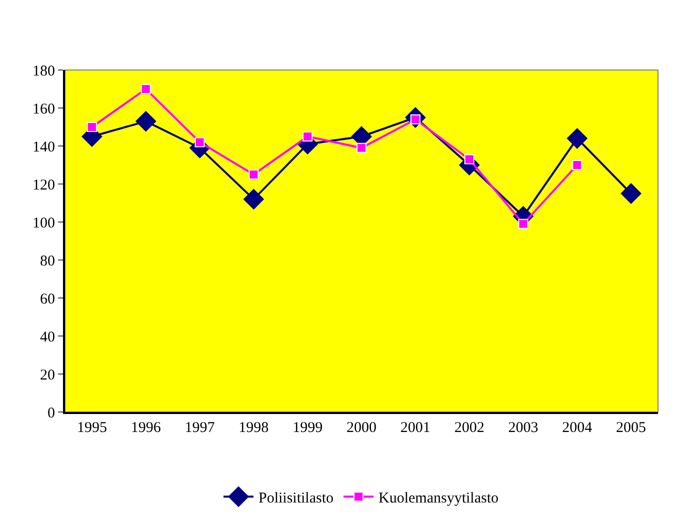 Image resolution: width=678 pixels, height=525 pixels. What do you see at coordinates (469, 428) in the screenshot?
I see `x-tick-label: 2002` at bounding box center [469, 428].